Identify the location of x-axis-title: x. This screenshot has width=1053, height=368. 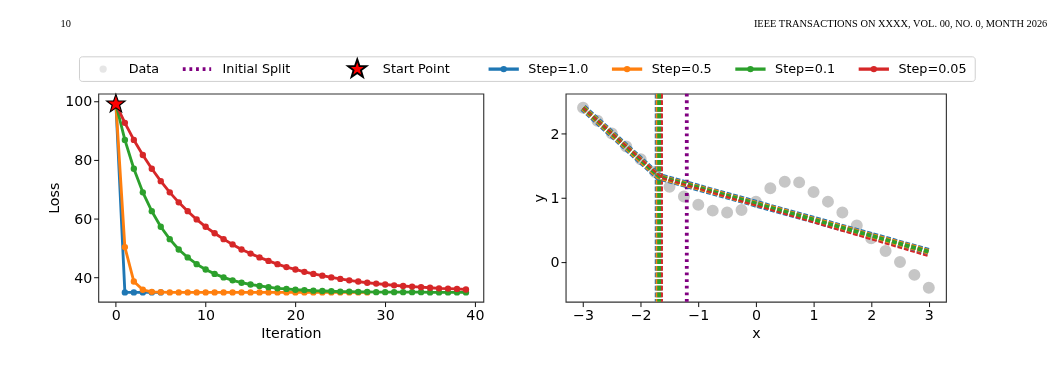
(756, 333).